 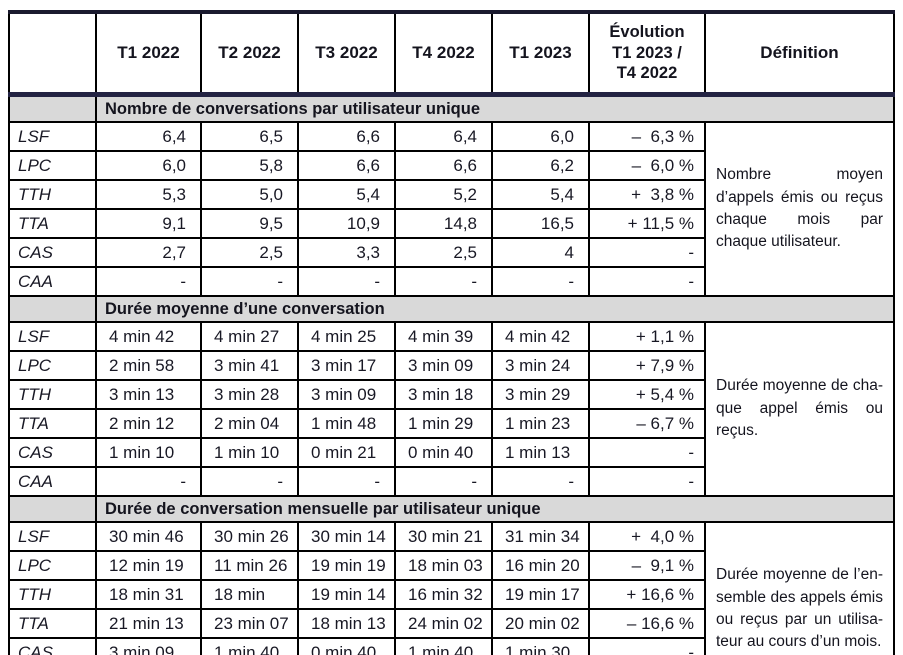 What do you see at coordinates (647, 223) in the screenshot?
I see `evolution-value: + 11,5 %` at bounding box center [647, 223].